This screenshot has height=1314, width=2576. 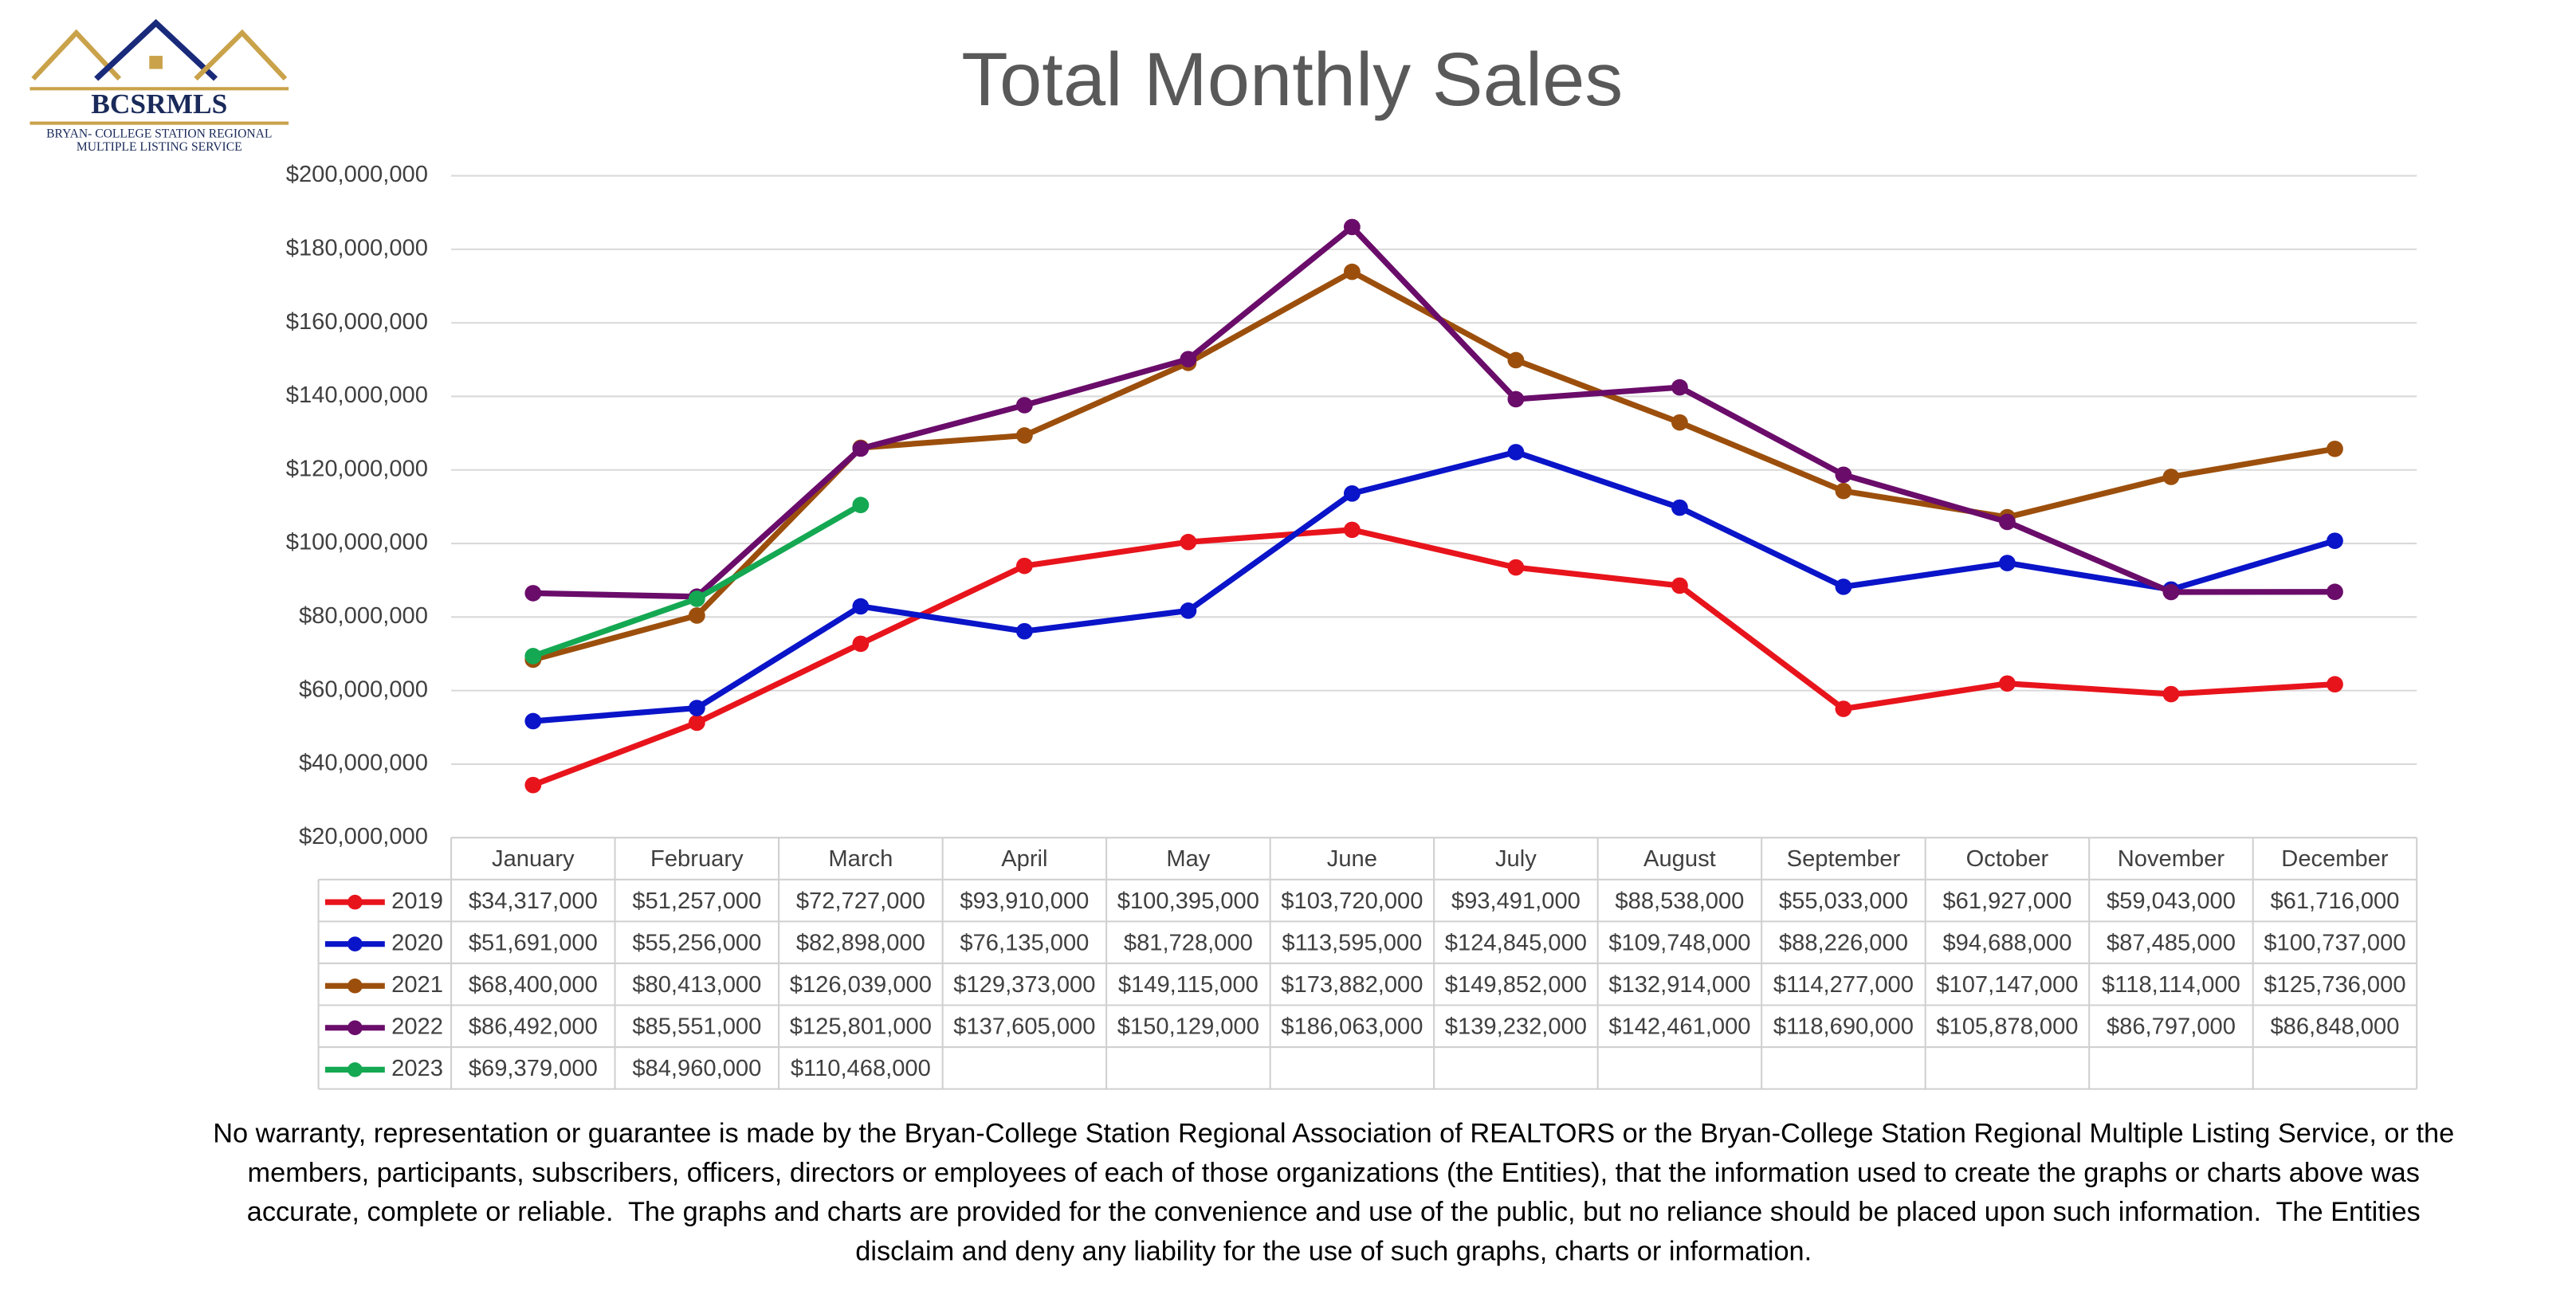 What do you see at coordinates (533, 985) in the screenshot?
I see `table-value: $68,400,000` at bounding box center [533, 985].